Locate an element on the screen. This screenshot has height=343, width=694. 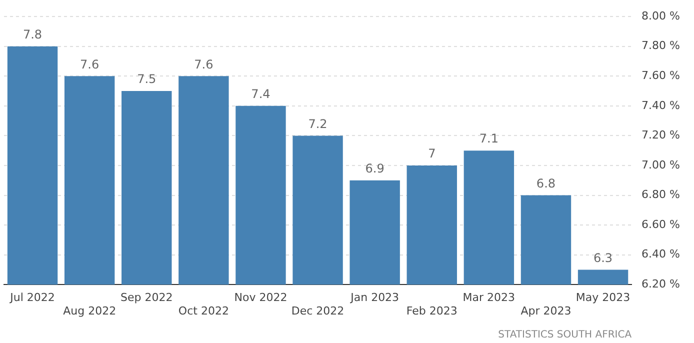
data-label: 6.9 is located at coordinates (374, 169).